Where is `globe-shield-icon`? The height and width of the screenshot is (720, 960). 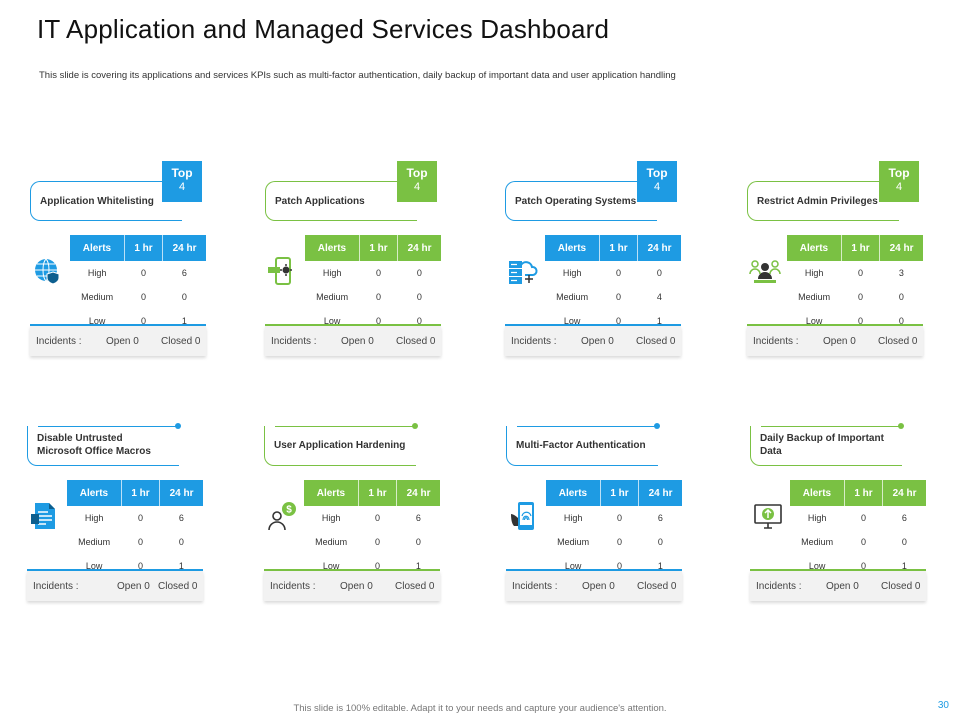
globe-shield-icon is located at coordinates (47, 271).